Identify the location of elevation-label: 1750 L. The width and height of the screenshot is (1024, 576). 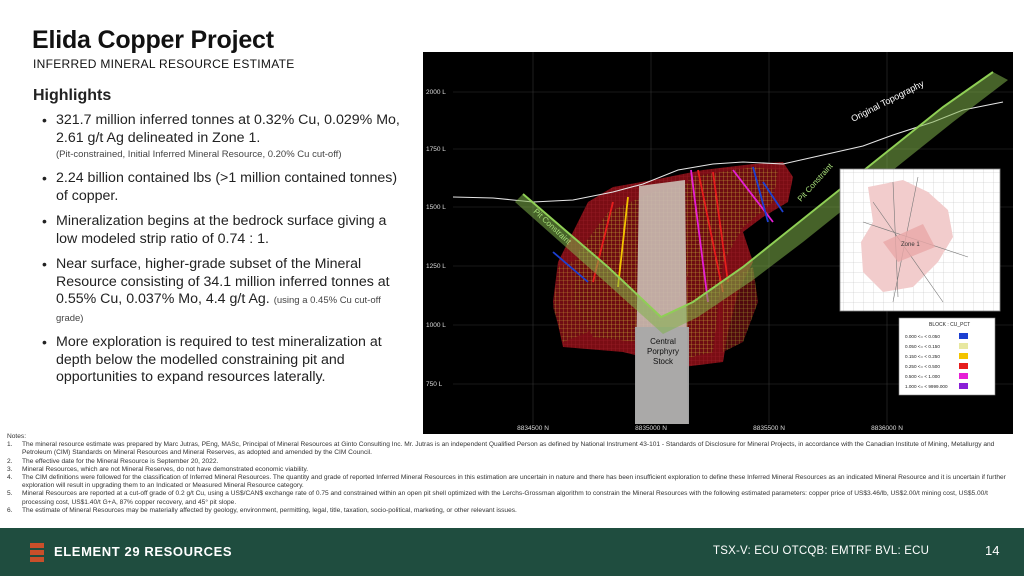
(436, 149).